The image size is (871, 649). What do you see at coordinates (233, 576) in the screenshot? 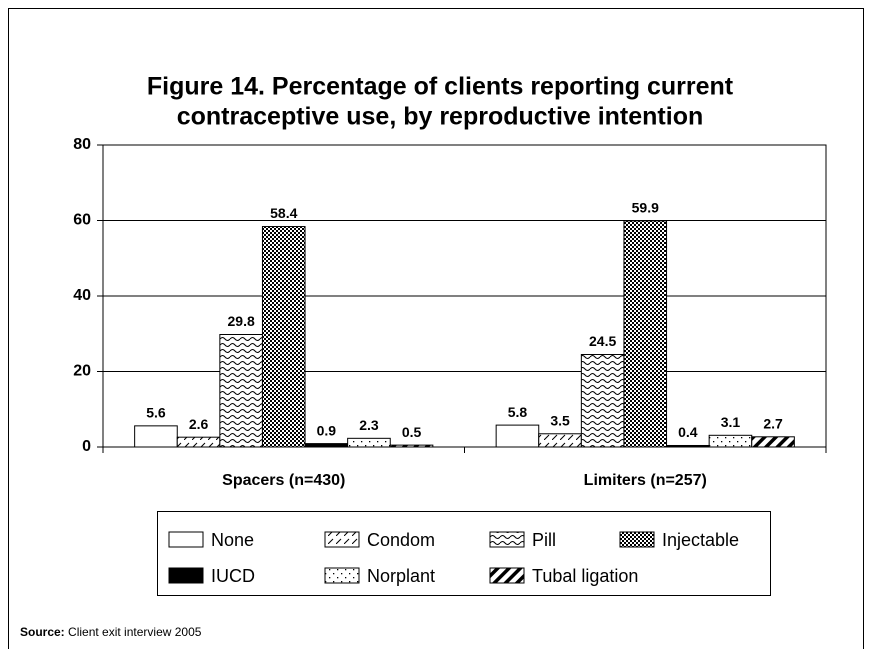
I see `legend-label: IUCD` at bounding box center [233, 576].